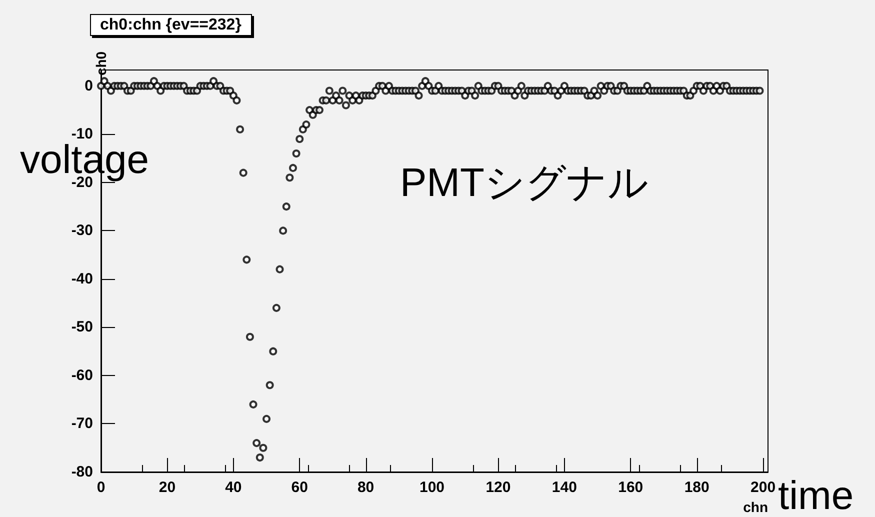  I want to click on y-tick-label: 0, so click(88, 85).